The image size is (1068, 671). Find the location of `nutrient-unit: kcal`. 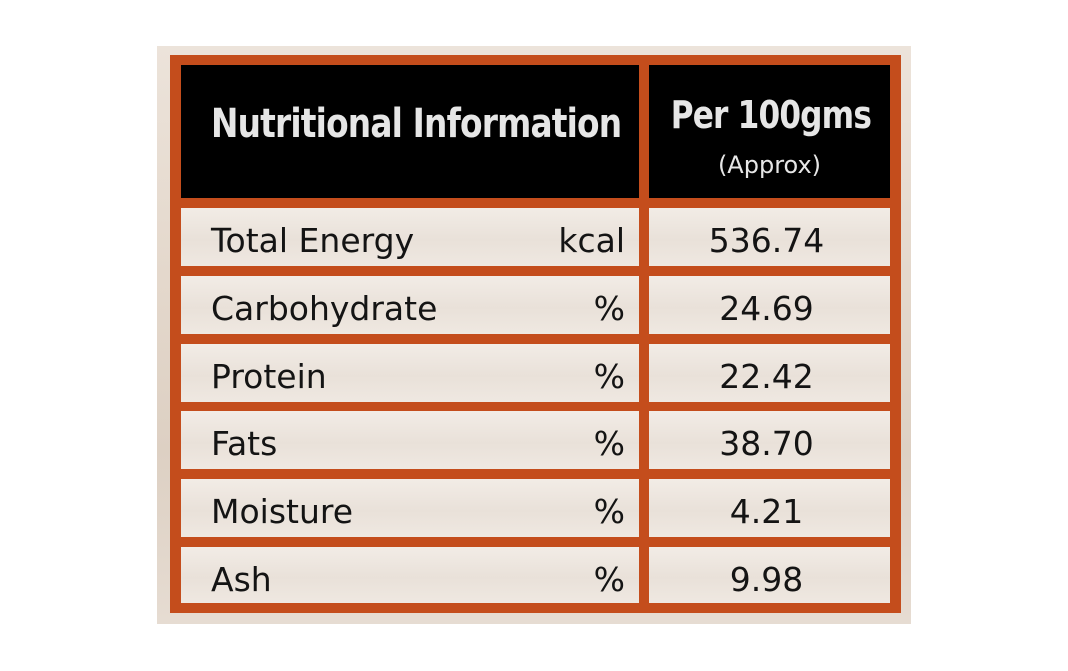

nutrient-unit: kcal is located at coordinates (591, 240).